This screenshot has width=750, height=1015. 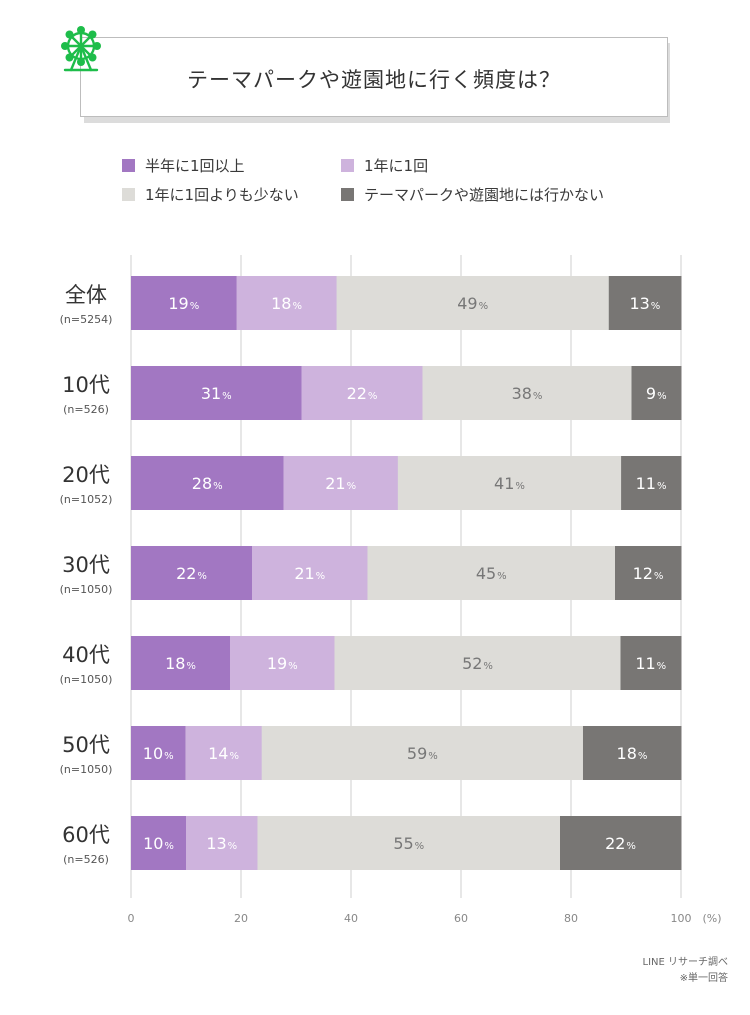 What do you see at coordinates (643, 573) in the screenshot?
I see `data-label-value: 12` at bounding box center [643, 573].